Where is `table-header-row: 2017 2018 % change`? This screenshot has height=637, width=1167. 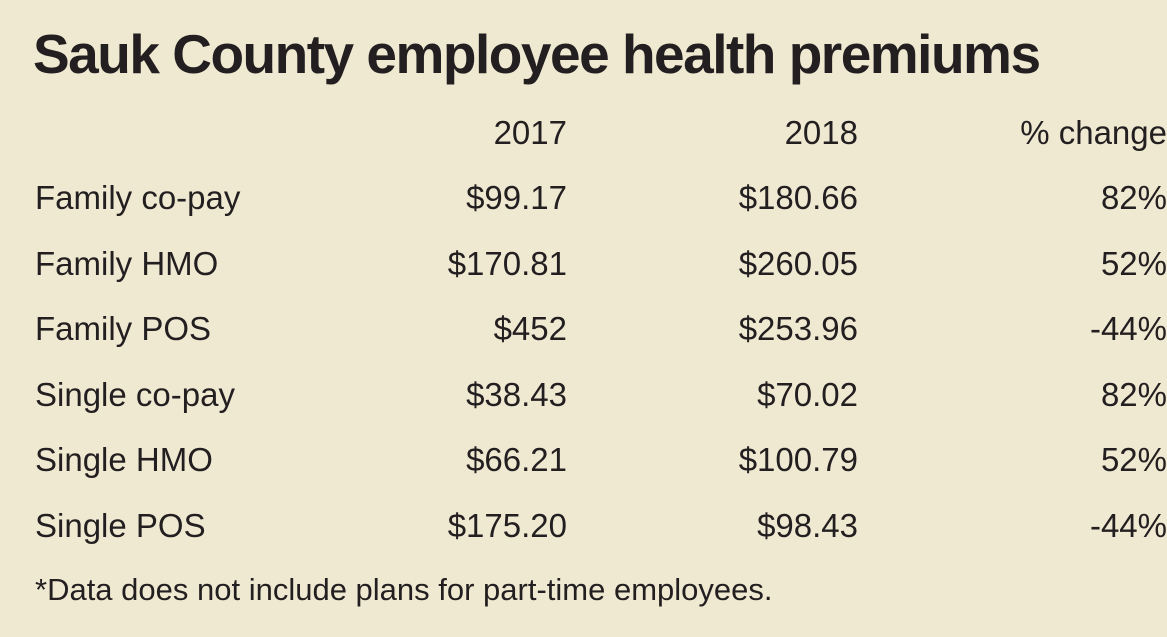
table-header-row: 2017 2018 % change is located at coordinates (583, 133).